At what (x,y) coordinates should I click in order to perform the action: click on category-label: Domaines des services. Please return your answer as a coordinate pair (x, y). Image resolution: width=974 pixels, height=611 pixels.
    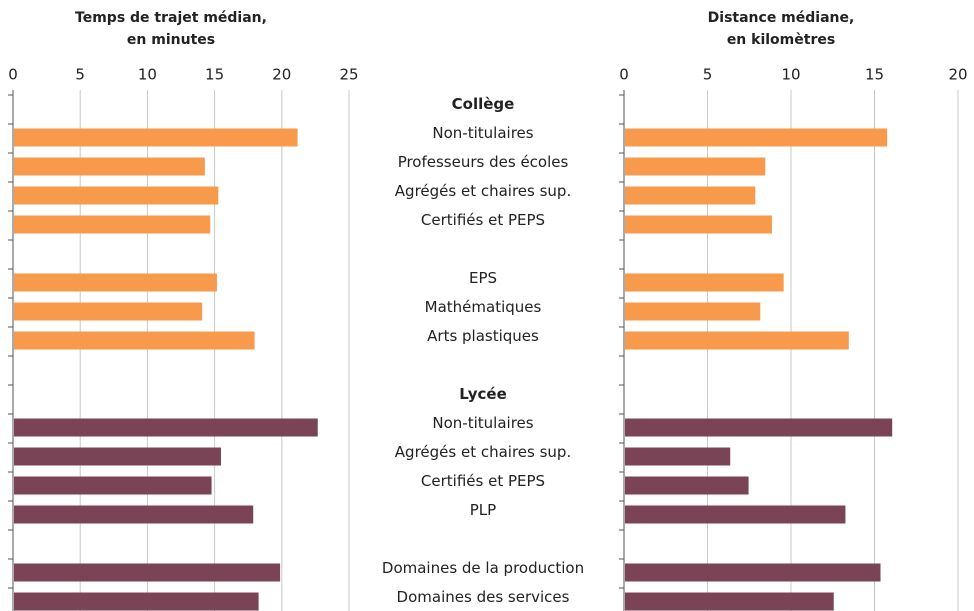
    Looking at the image, I should click on (483, 597).